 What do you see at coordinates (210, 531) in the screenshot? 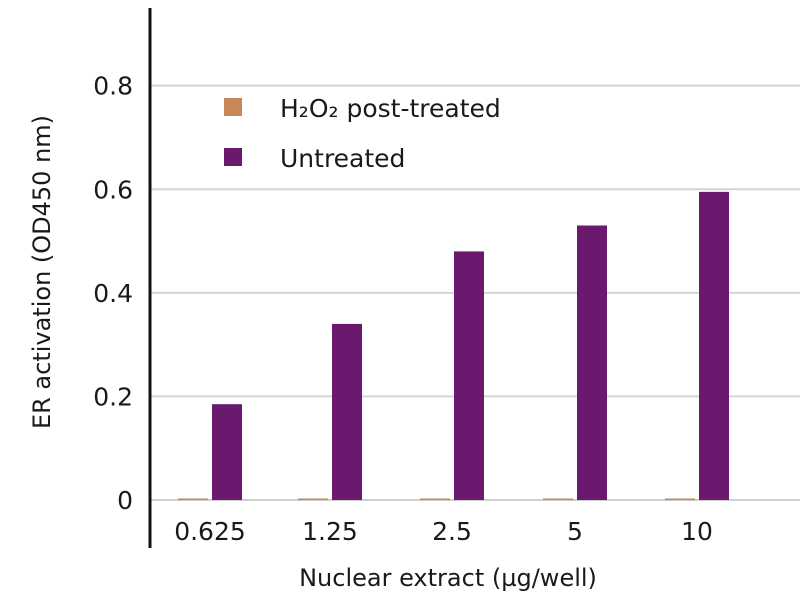
I see `x-tick-label: 0.625` at bounding box center [210, 531].